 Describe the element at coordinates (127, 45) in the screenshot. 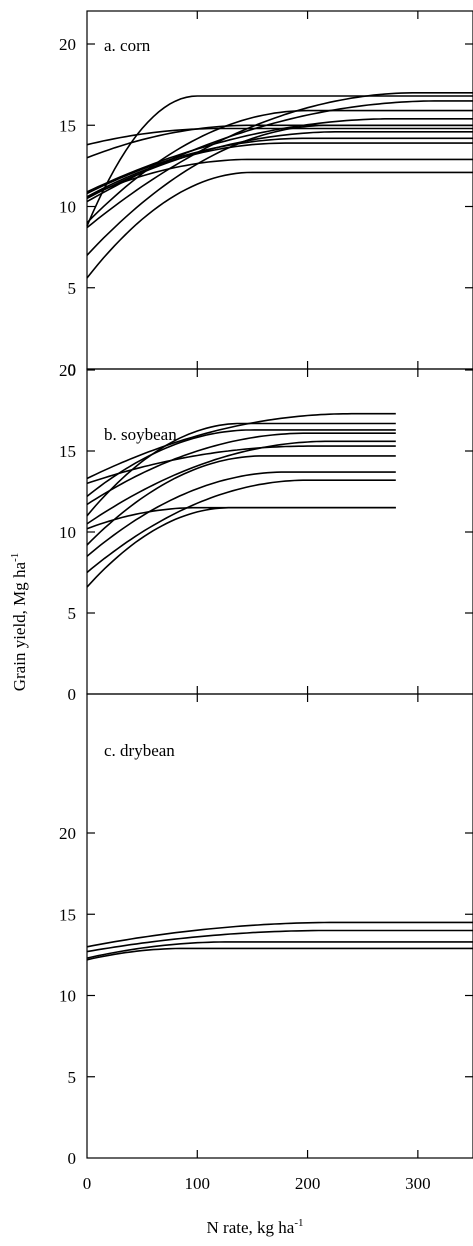

I see `panel-label-1: a. corn` at that location.